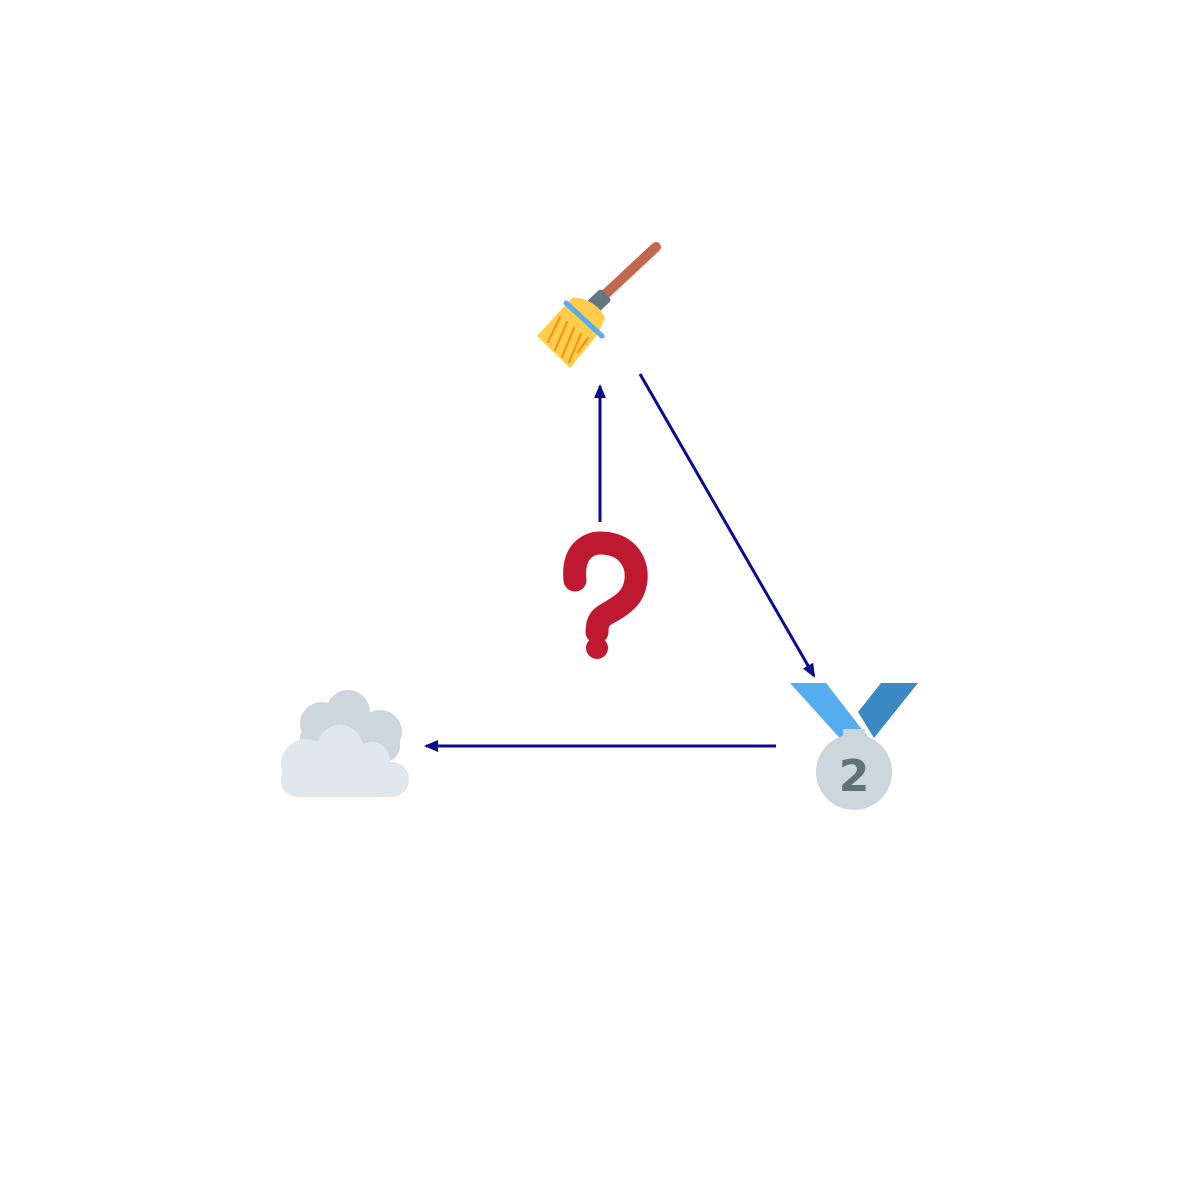 The width and height of the screenshot is (1200, 1200). I want to click on edges, so click(620, 562).